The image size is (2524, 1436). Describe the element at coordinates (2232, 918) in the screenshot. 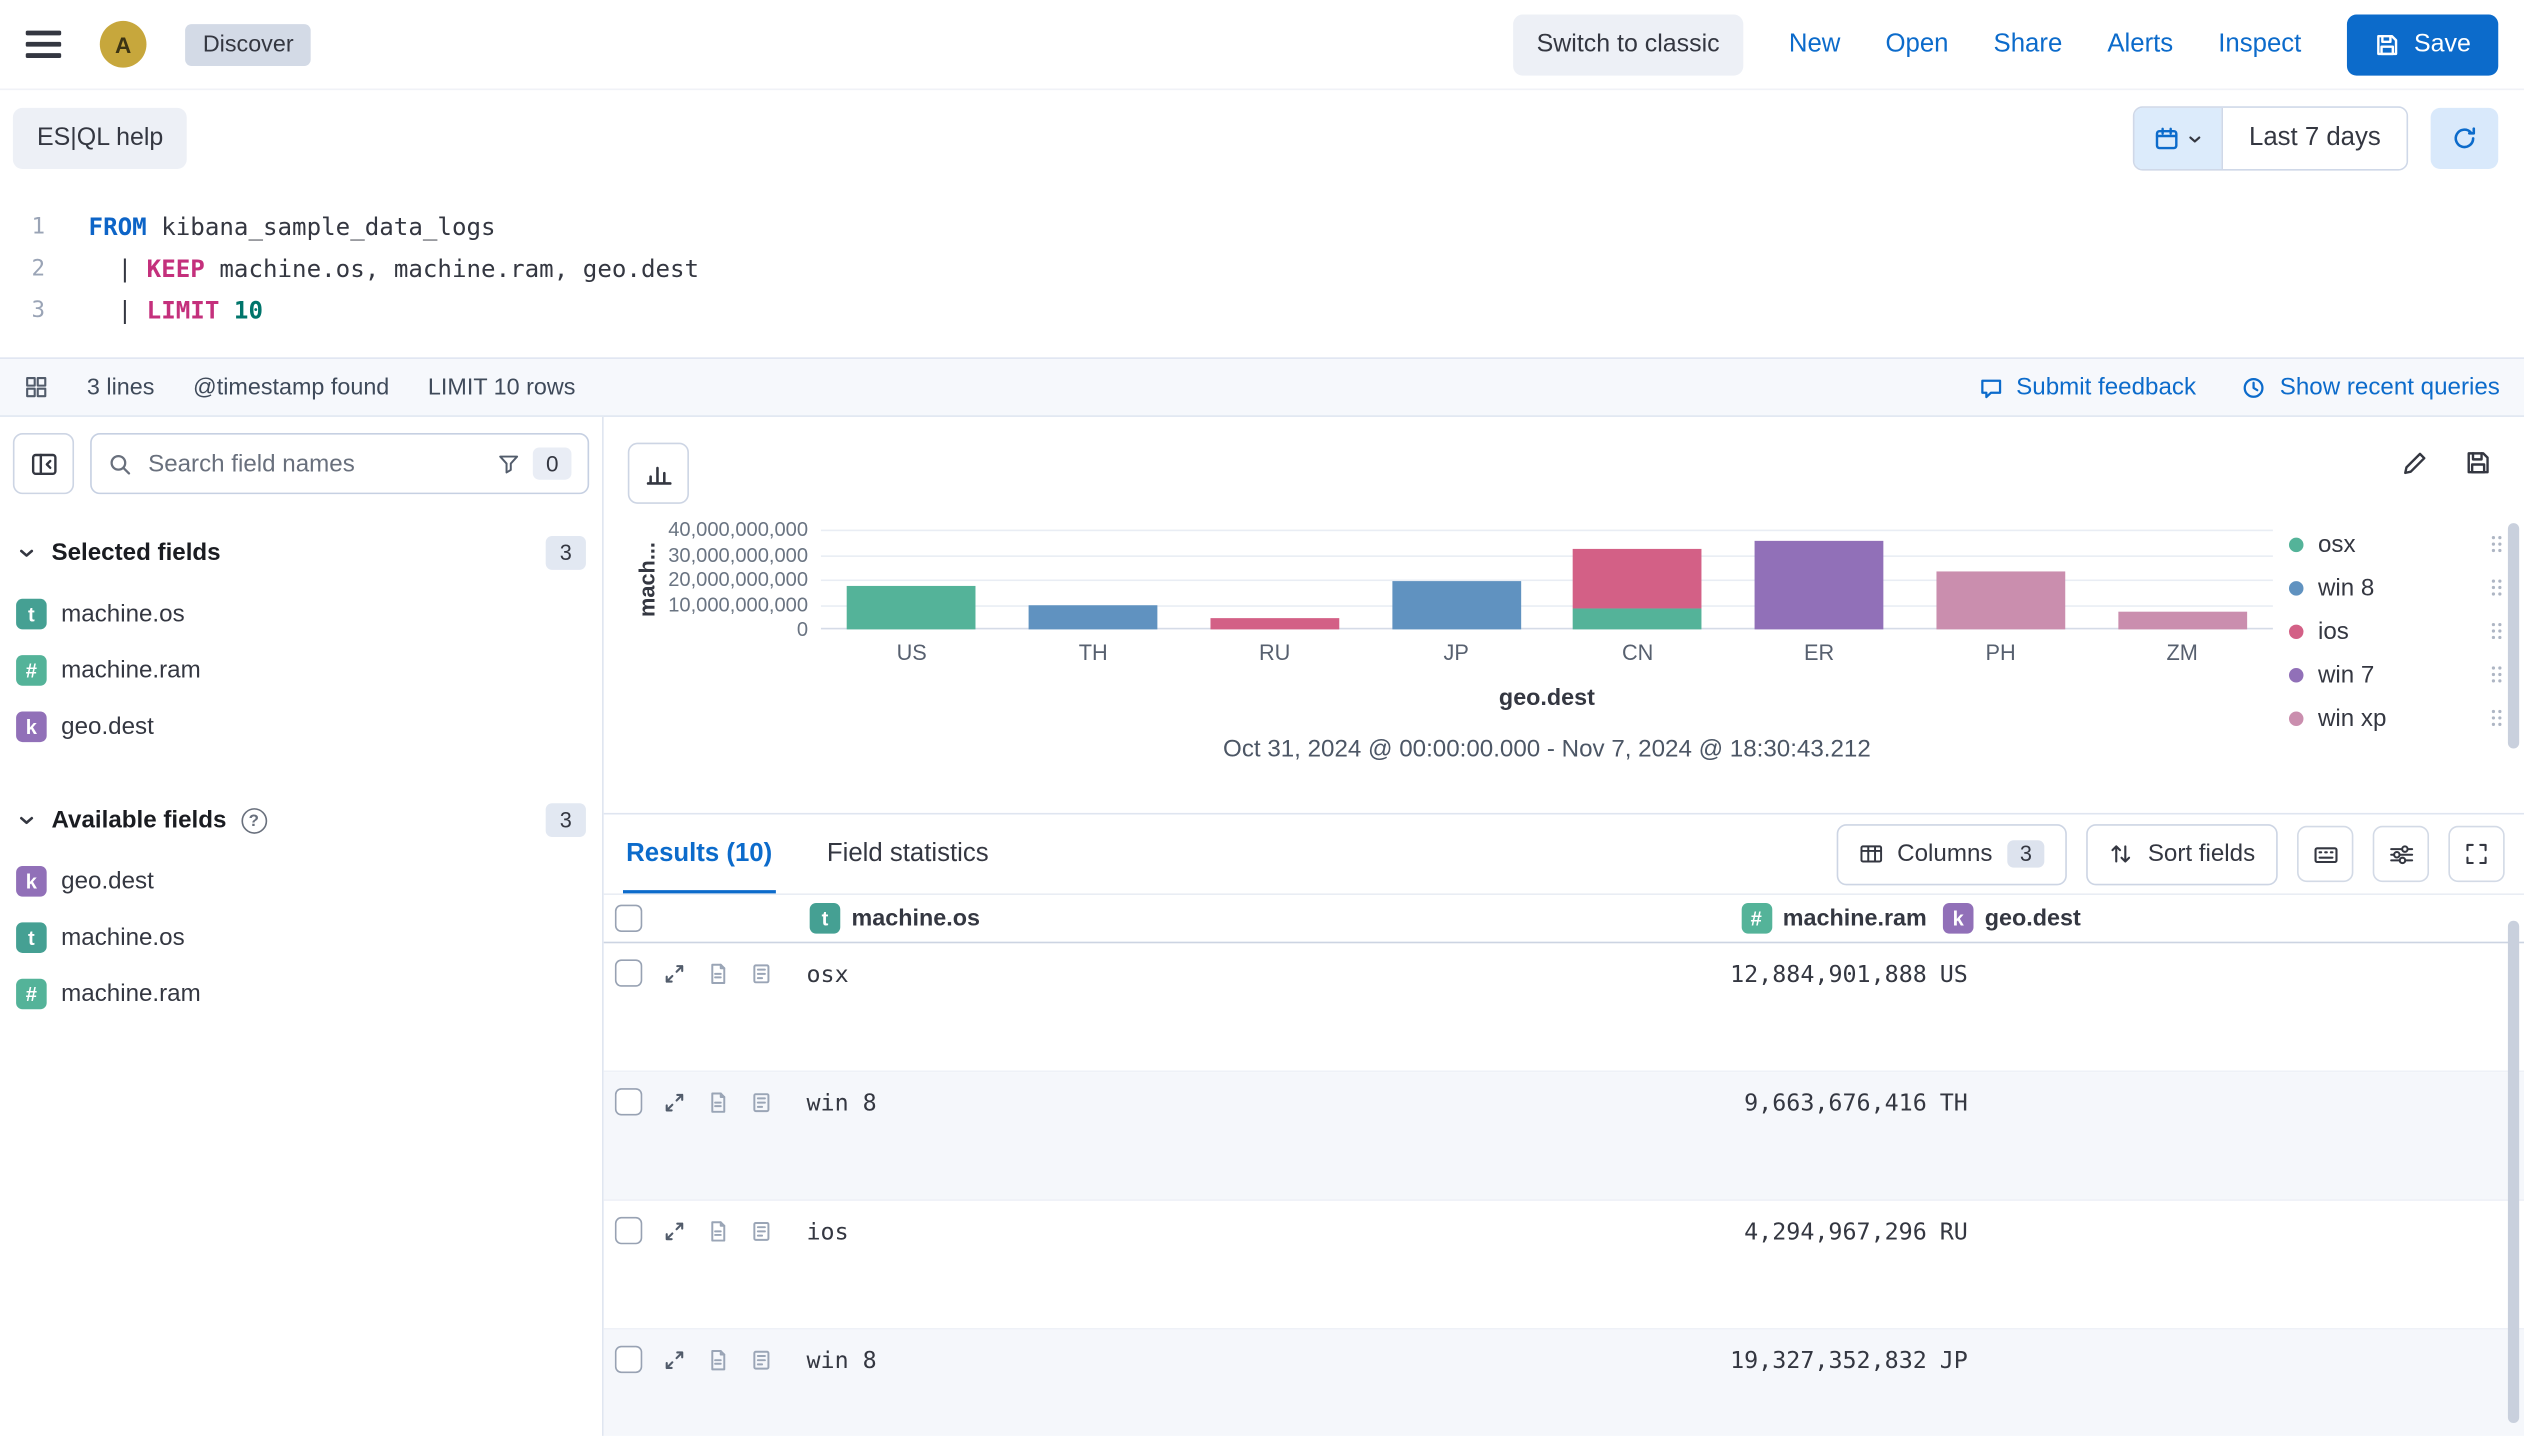

I see `column-header-geo.dest: k geo.dest` at that location.